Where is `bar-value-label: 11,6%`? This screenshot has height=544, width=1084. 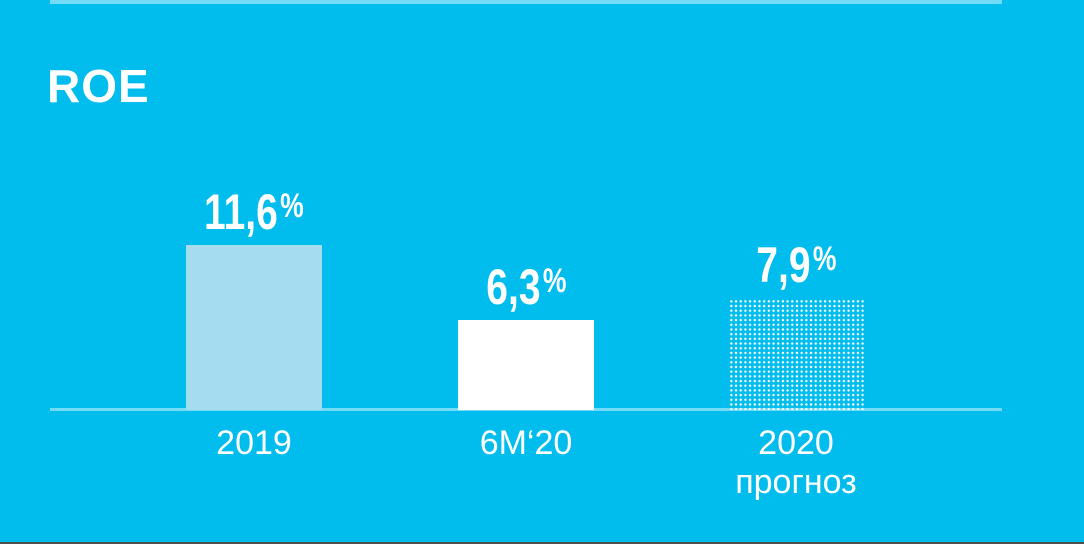
bar-value-label: 11,6% is located at coordinates (254, 212).